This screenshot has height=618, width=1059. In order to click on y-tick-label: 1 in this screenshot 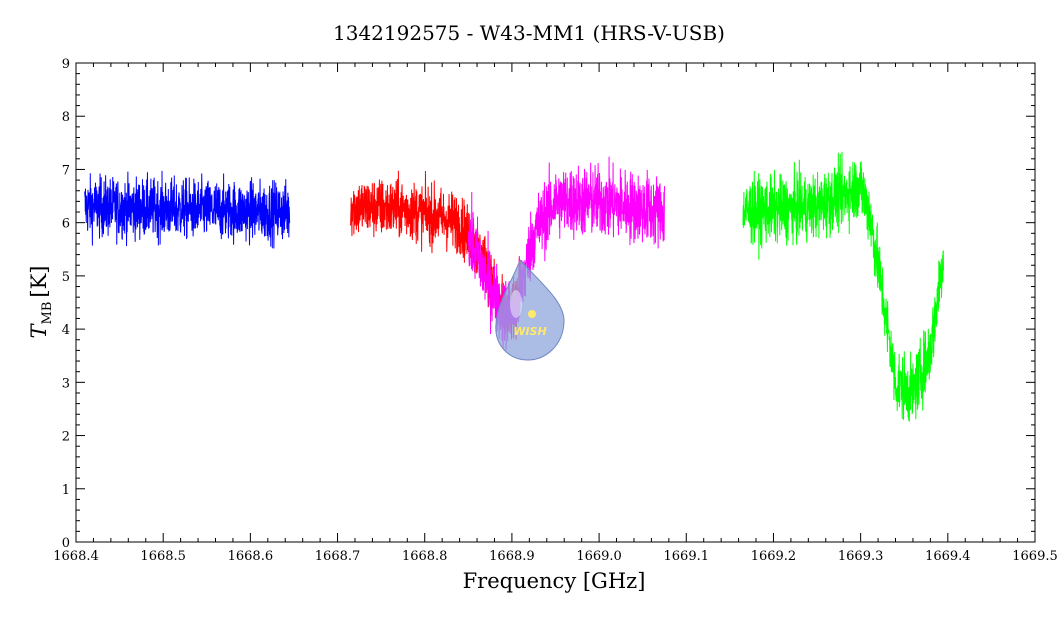, I will do `click(66, 490)`.